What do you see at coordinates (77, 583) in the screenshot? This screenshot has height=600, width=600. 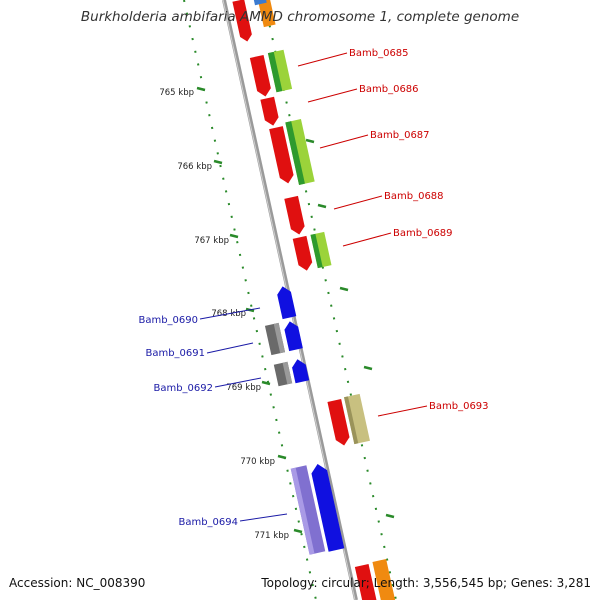 I see `accession-text: Accession: NC_008390` at bounding box center [77, 583].